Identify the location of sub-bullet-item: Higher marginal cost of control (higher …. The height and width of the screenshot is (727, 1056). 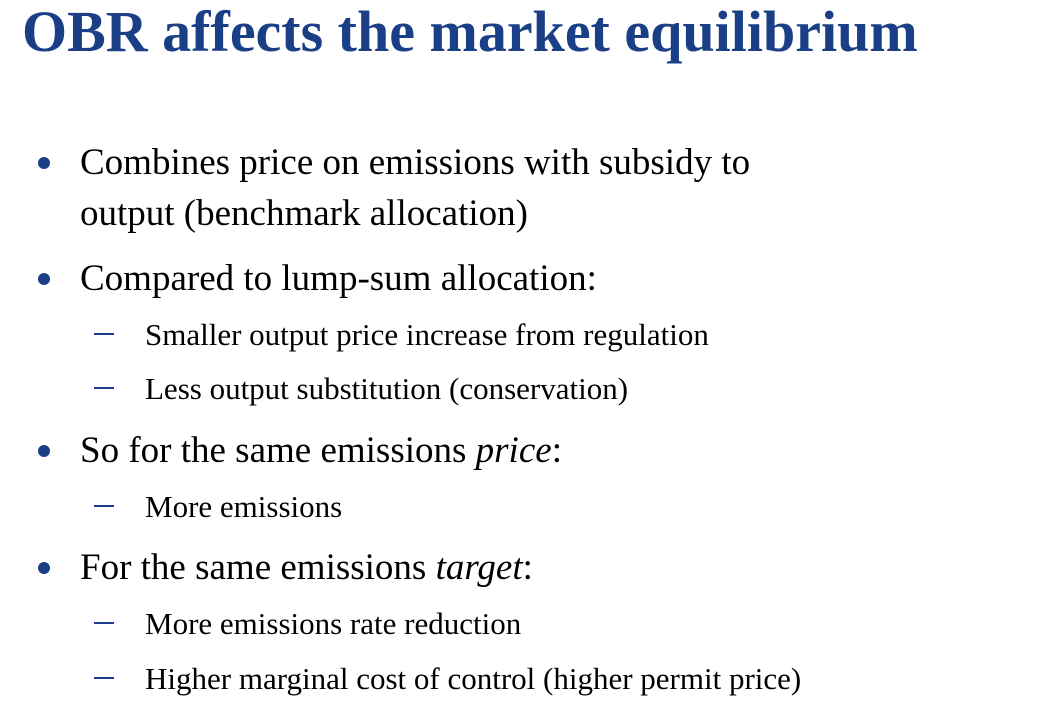
(448, 679).